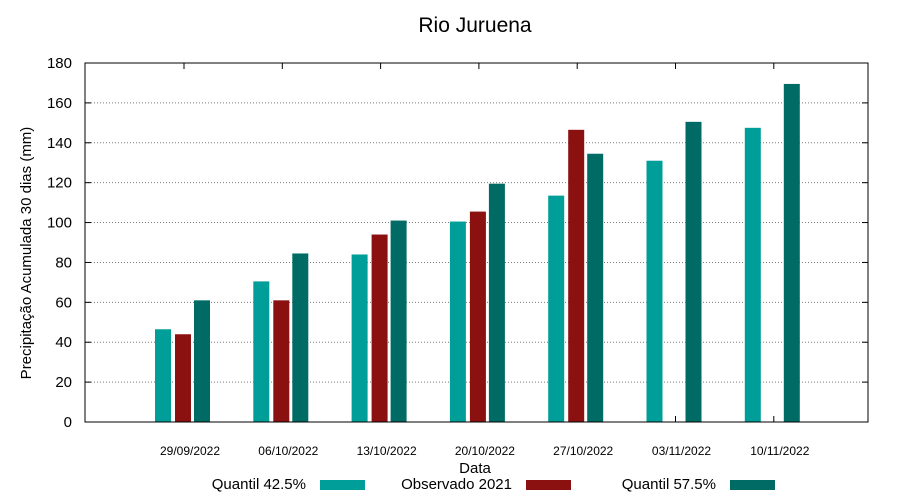 The width and height of the screenshot is (900, 500). I want to click on chart-title: Rio Juruena, so click(475, 25).